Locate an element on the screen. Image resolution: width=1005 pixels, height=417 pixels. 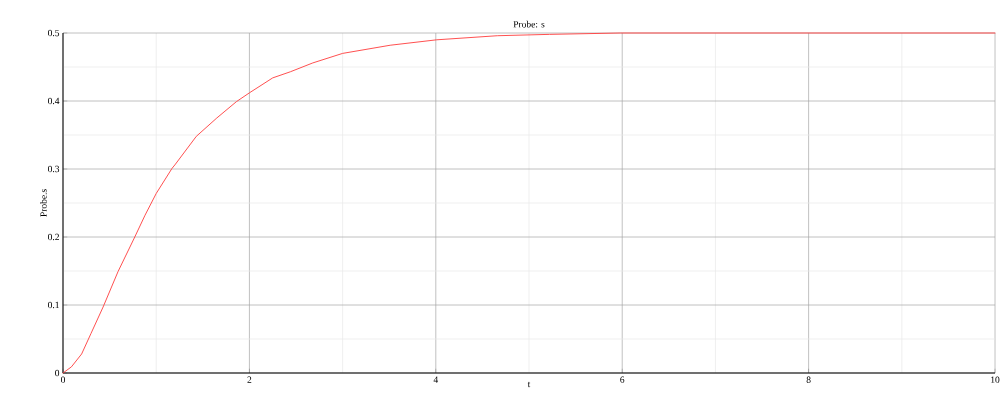
x-tick-label: 10 is located at coordinates (995, 379).